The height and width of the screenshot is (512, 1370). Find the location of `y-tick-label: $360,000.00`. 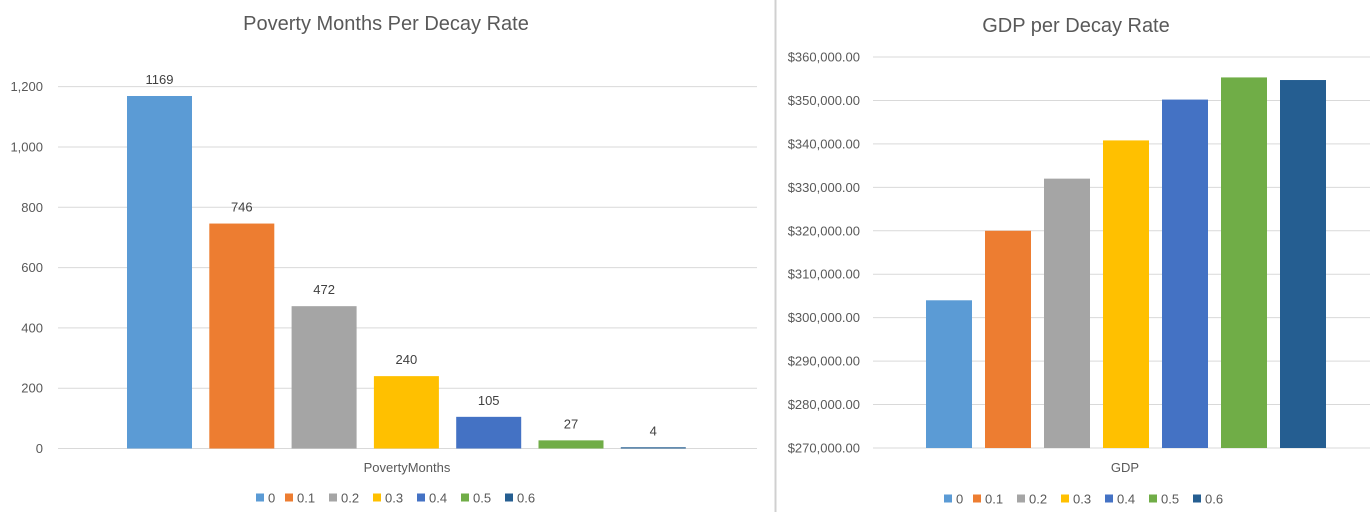

y-tick-label: $360,000.00 is located at coordinates (824, 57).